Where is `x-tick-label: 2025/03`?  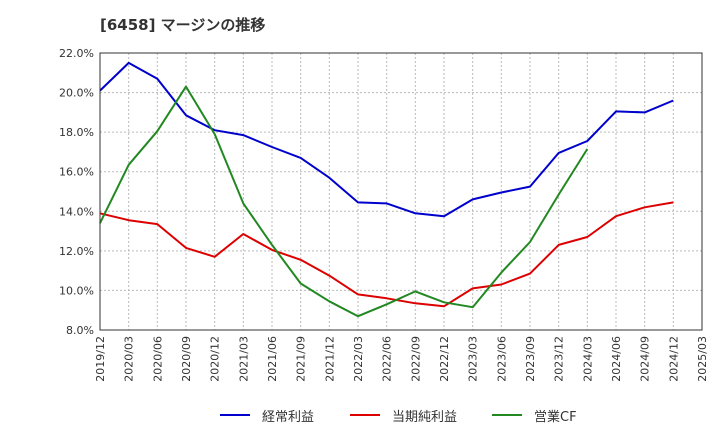
x-tick-label: 2025/03 is located at coordinates (702, 359).